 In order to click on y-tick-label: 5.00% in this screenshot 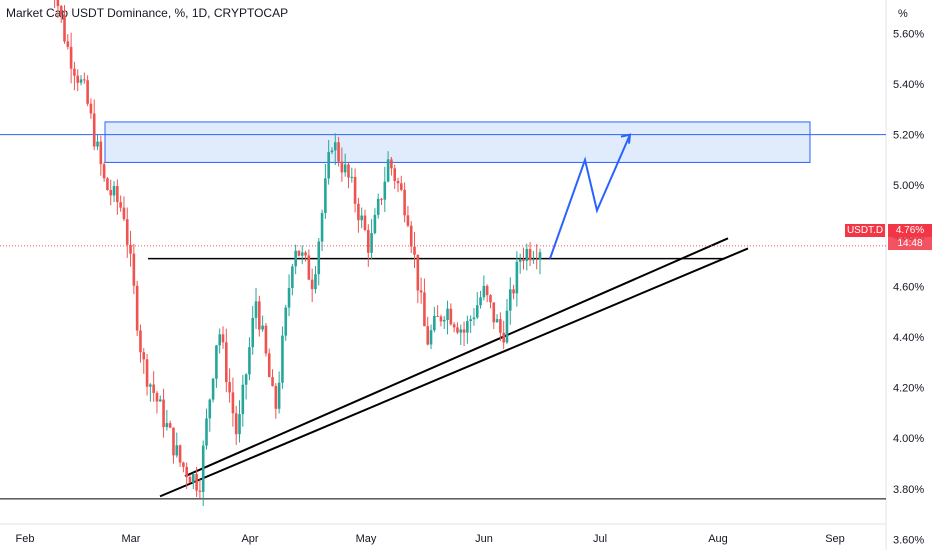, I will do `click(908, 186)`.